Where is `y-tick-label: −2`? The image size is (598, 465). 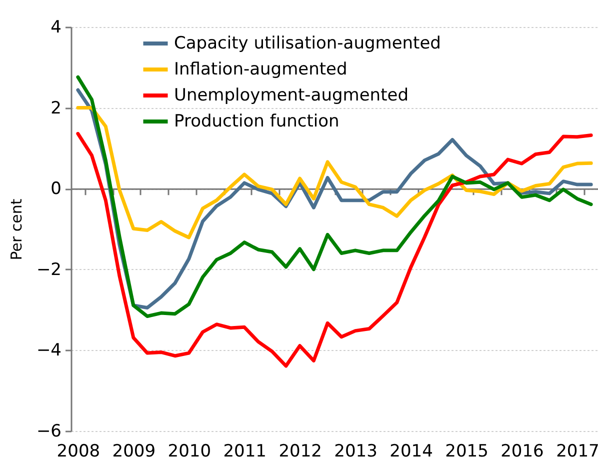 y-tick-label: −2 is located at coordinates (49, 270).